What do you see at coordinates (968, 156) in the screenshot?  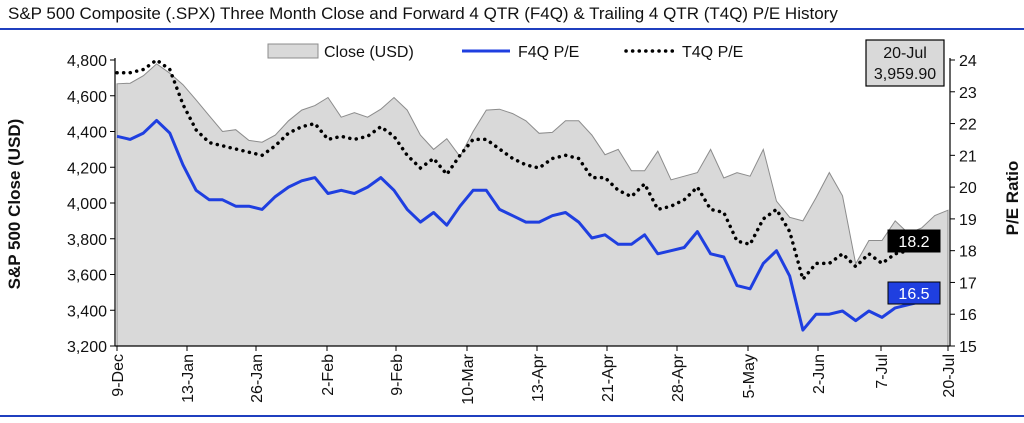 I see `y2-tick-label: 21` at bounding box center [968, 156].